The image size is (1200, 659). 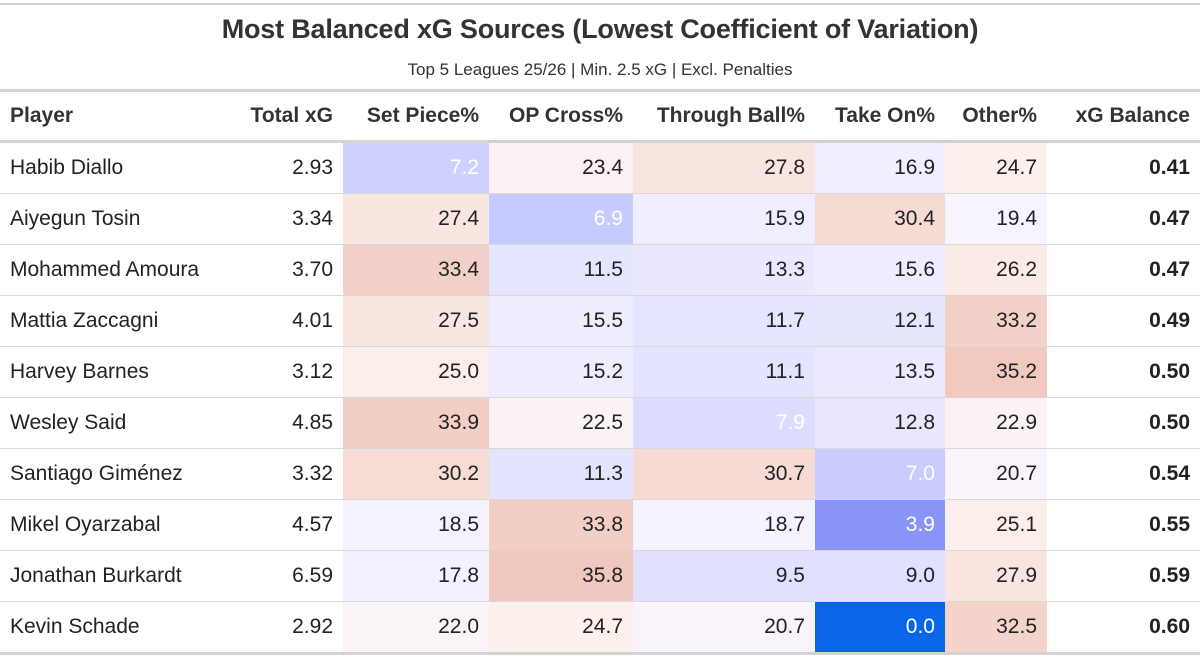 What do you see at coordinates (724, 321) in the screenshot?
I see `cell-through-ball: 11.7` at bounding box center [724, 321].